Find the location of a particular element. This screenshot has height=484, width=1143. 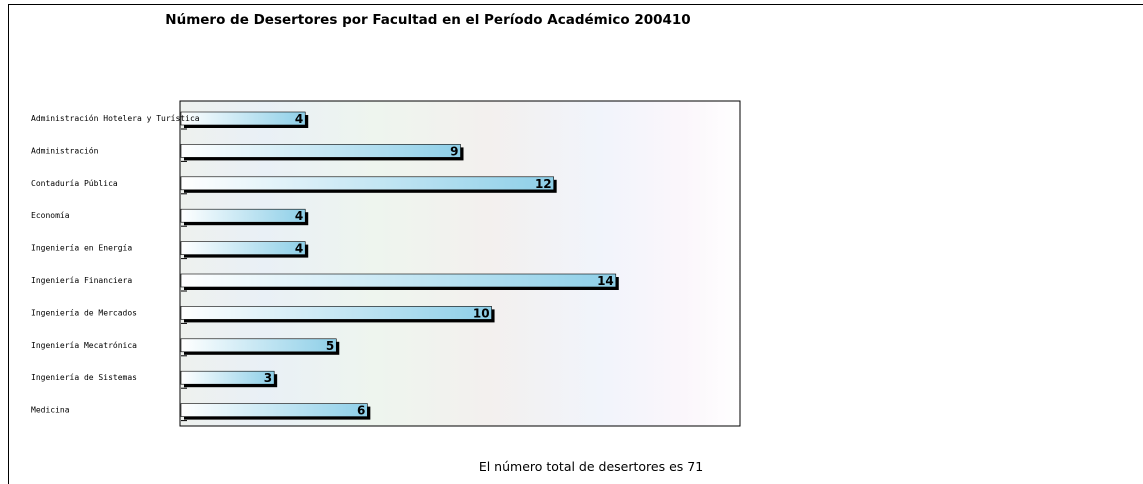

value-label: 5 is located at coordinates (330, 346).